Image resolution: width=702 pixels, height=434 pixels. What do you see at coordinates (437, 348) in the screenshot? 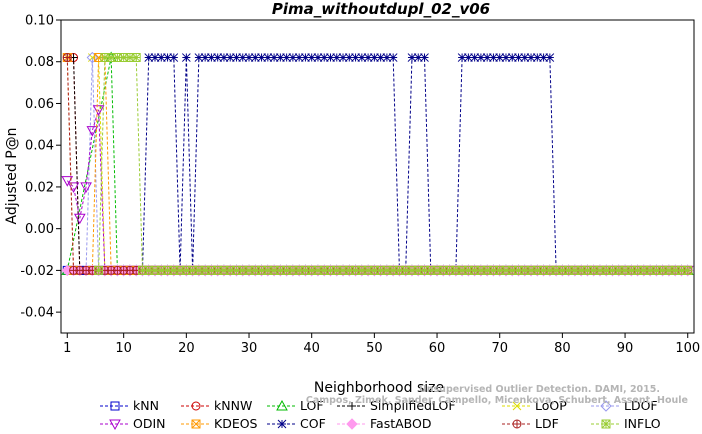
I see `x-tick-label: 60` at bounding box center [437, 348].